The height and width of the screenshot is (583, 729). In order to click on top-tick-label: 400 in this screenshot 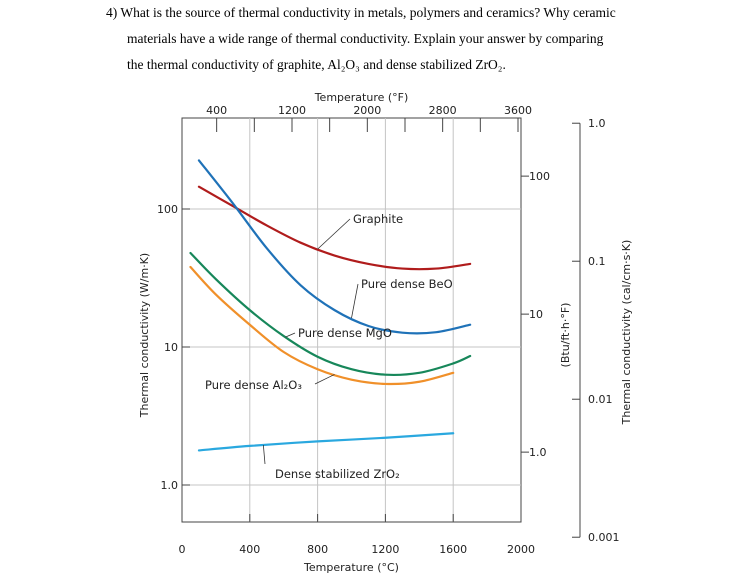, I will do `click(216, 110)`.